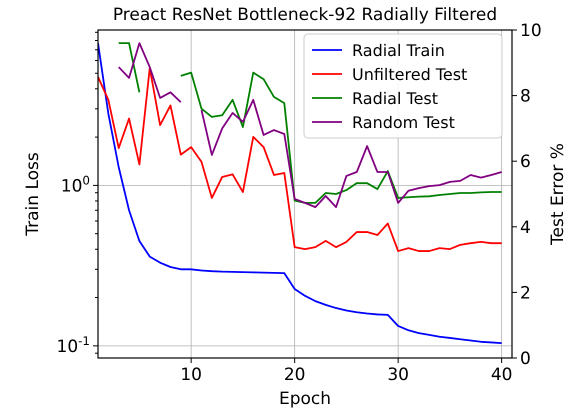 The width and height of the screenshot is (574, 415). I want to click on x-axis-title: Epoch, so click(305, 399).